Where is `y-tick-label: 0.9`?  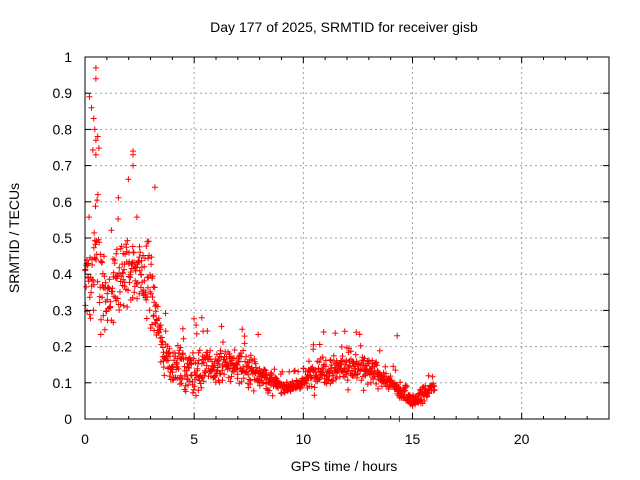
y-tick-label: 0.9 is located at coordinates (63, 93).